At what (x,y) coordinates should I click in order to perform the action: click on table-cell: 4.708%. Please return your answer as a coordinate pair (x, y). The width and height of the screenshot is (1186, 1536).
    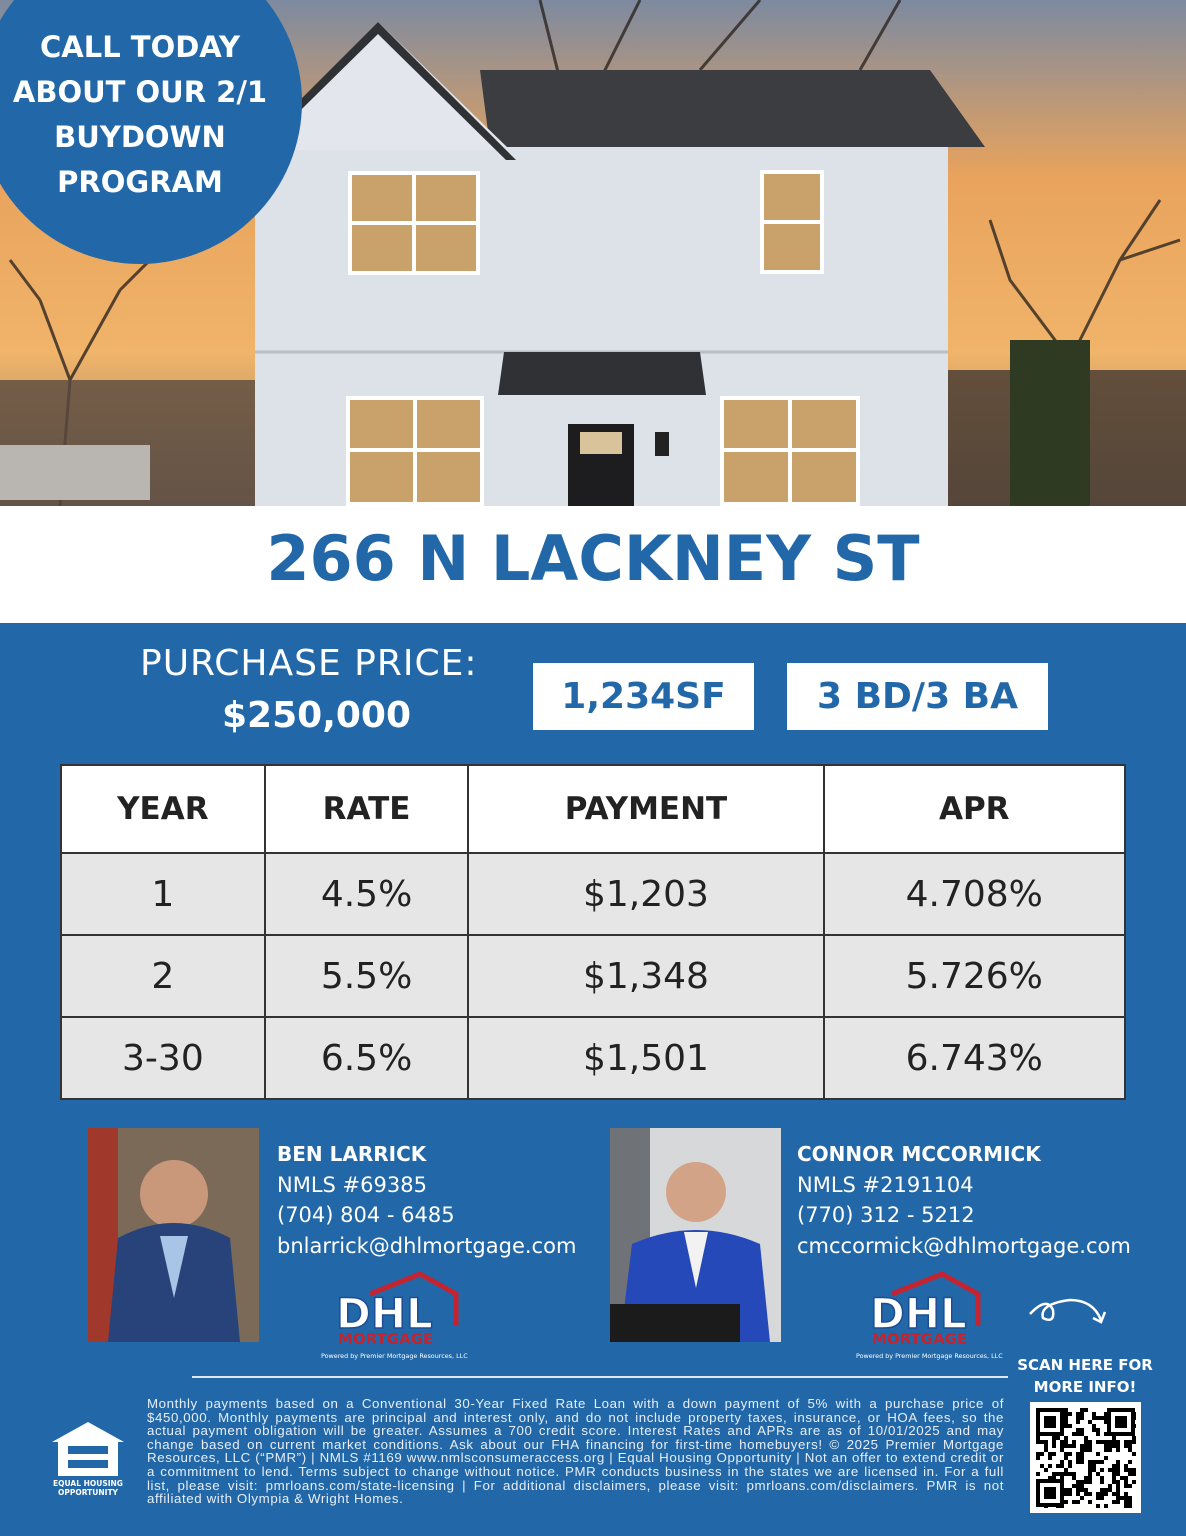
    Looking at the image, I should click on (974, 894).